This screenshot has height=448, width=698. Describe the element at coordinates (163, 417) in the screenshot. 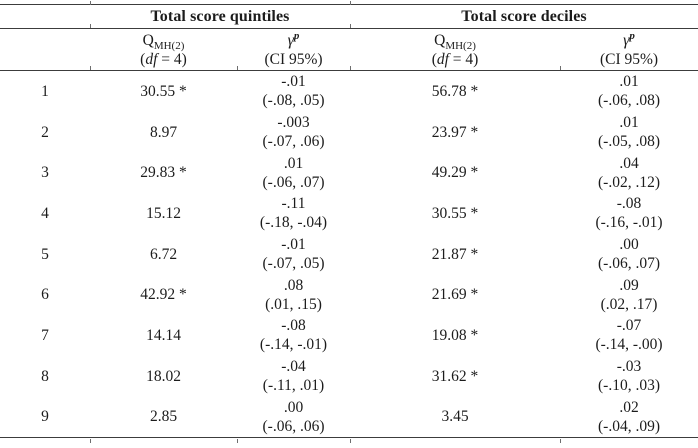

I see `quintile-q-value: 2.85` at that location.